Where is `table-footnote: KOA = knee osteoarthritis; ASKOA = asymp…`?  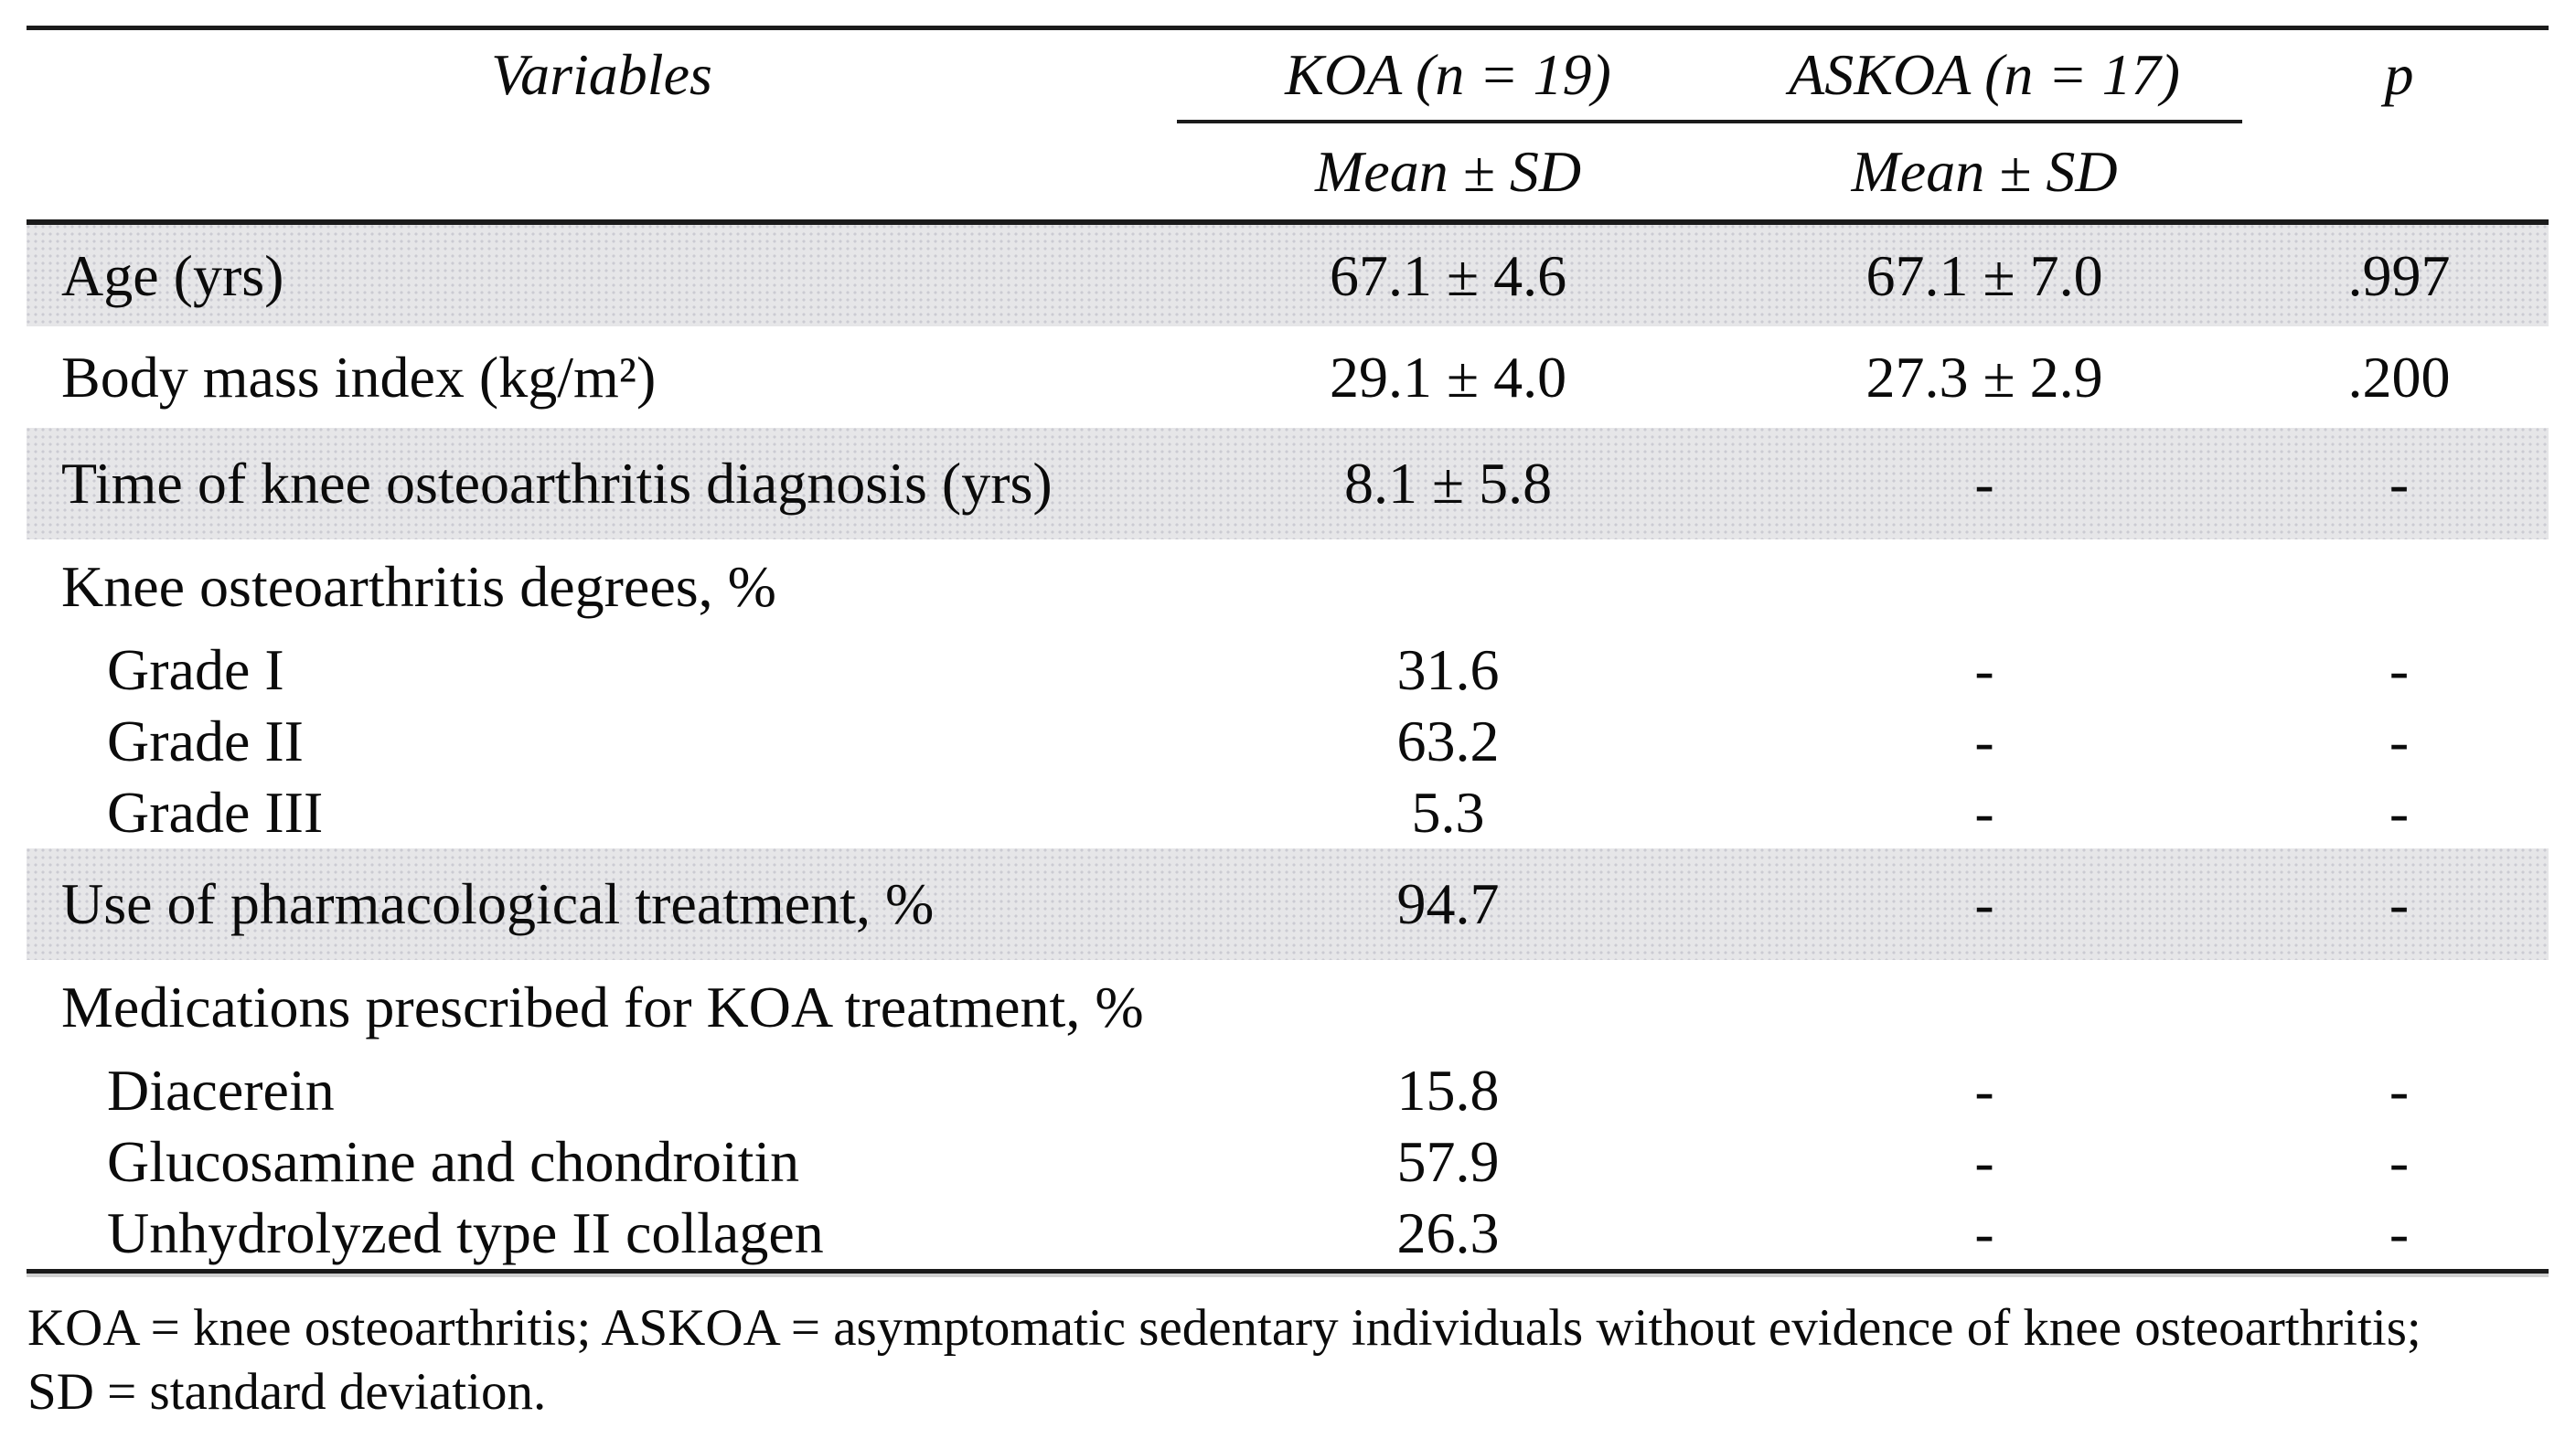 table-footnote: KOA = knee osteoarthritis; ASKOA = asymp… is located at coordinates (1301, 1360).